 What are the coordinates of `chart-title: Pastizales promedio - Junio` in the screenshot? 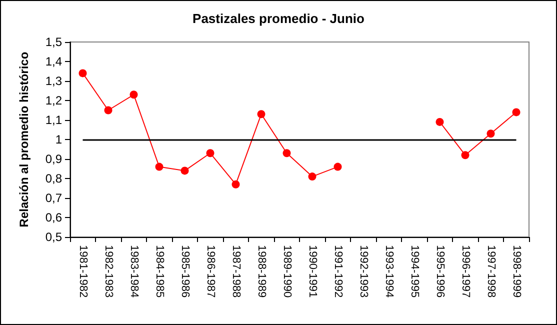 It's located at (278, 18).